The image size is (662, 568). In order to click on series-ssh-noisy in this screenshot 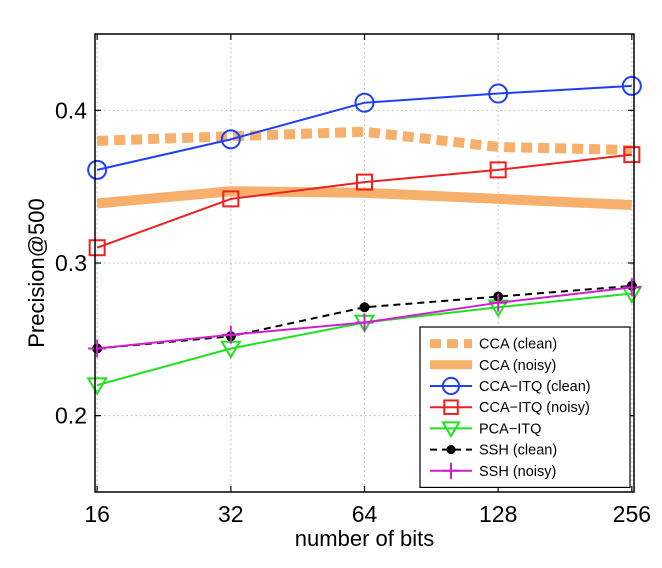, I will do `click(364, 318)`.